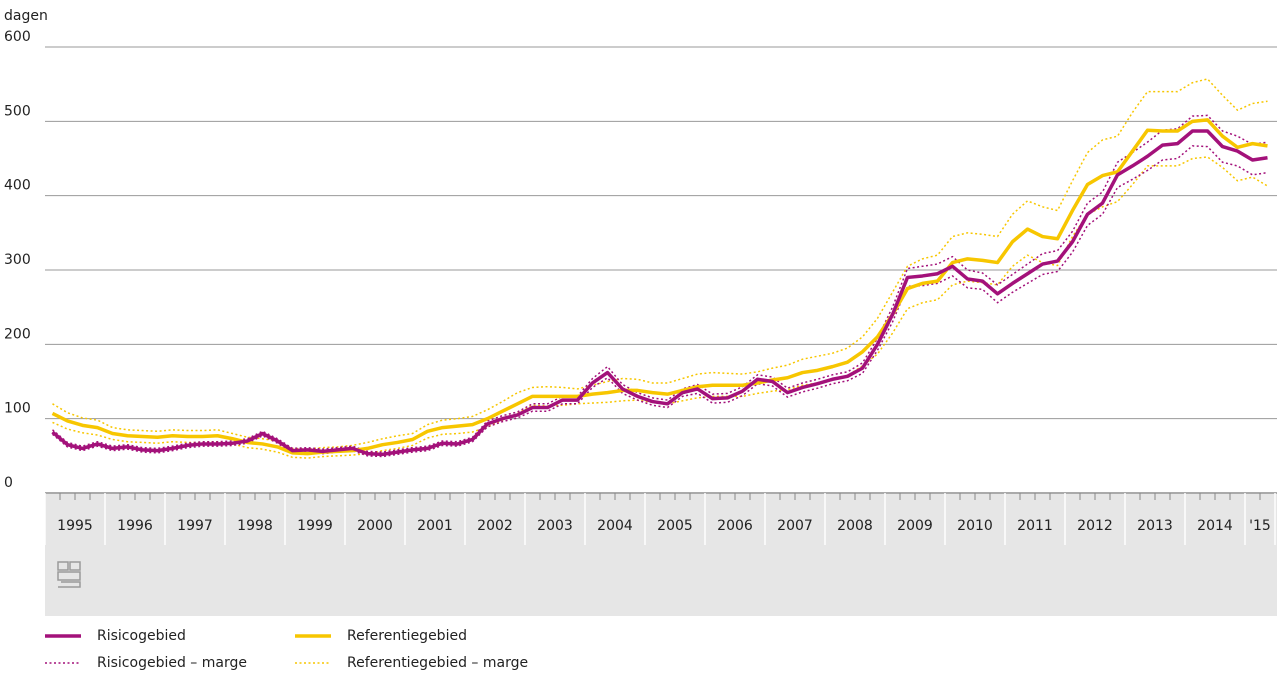  I want to click on x-tick-label: 2005, so click(675, 526).